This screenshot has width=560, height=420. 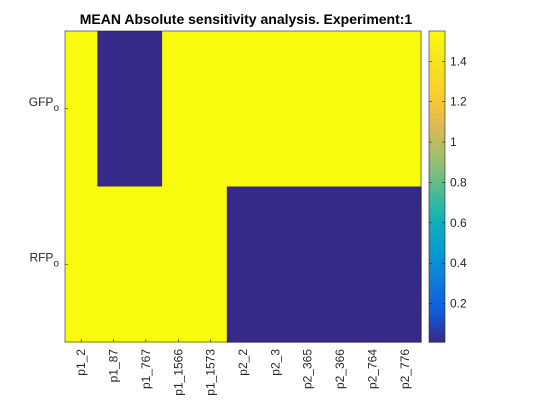 What do you see at coordinates (114, 264) in the screenshot?
I see `heatmap-cell-r1-c1` at bounding box center [114, 264].